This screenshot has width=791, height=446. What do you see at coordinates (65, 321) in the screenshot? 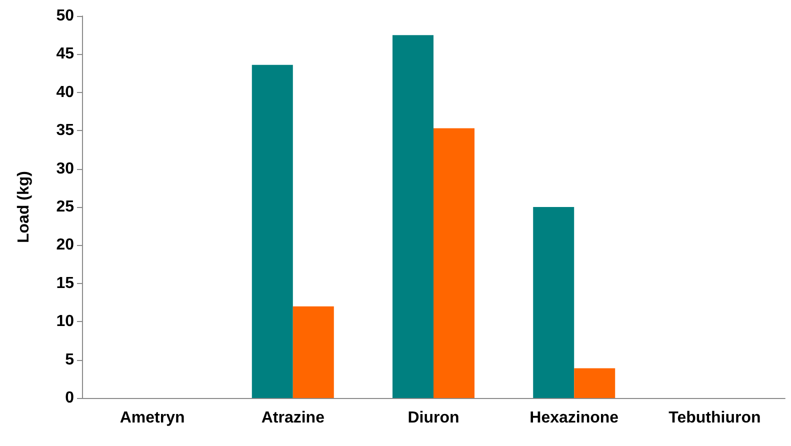
I see `y-tick-label: 10` at bounding box center [65, 321].